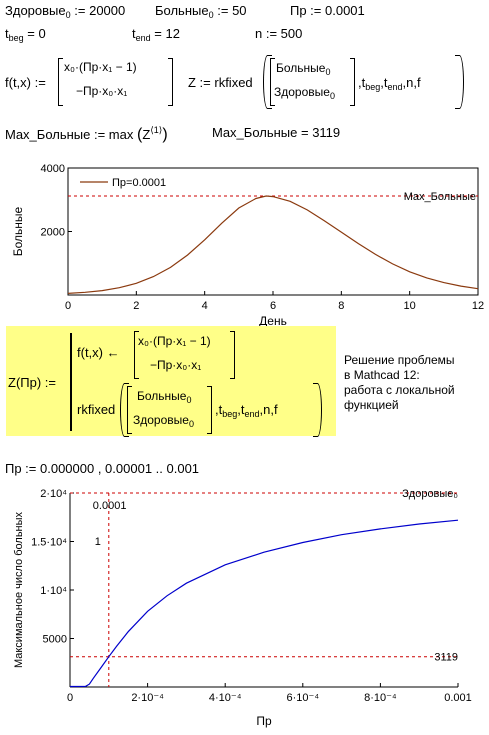 The image size is (489, 735). Describe the element at coordinates (18, 231) in the screenshot. I see `y-axis-label: Больные` at that location.